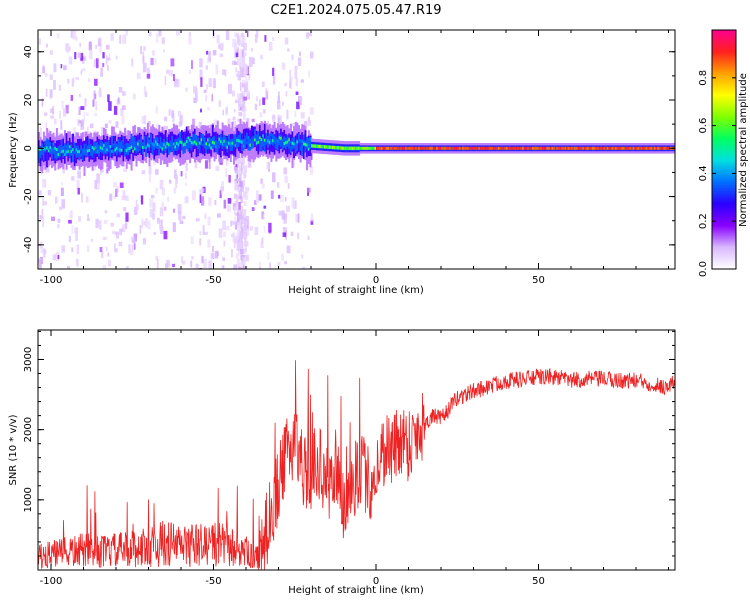  Describe the element at coordinates (51, 581) in the screenshot. I see `x-tick-label: -100` at that location.